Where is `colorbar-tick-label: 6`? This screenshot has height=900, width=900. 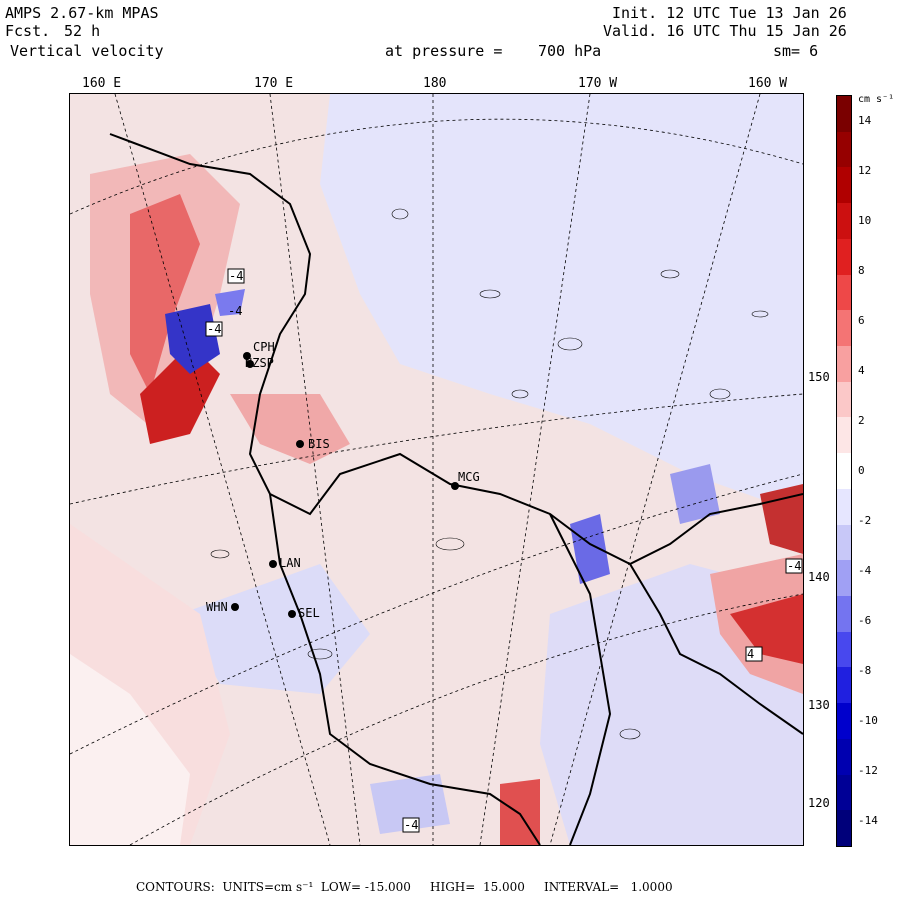
colorbar-tick-label: 6 is located at coordinates (861, 320).